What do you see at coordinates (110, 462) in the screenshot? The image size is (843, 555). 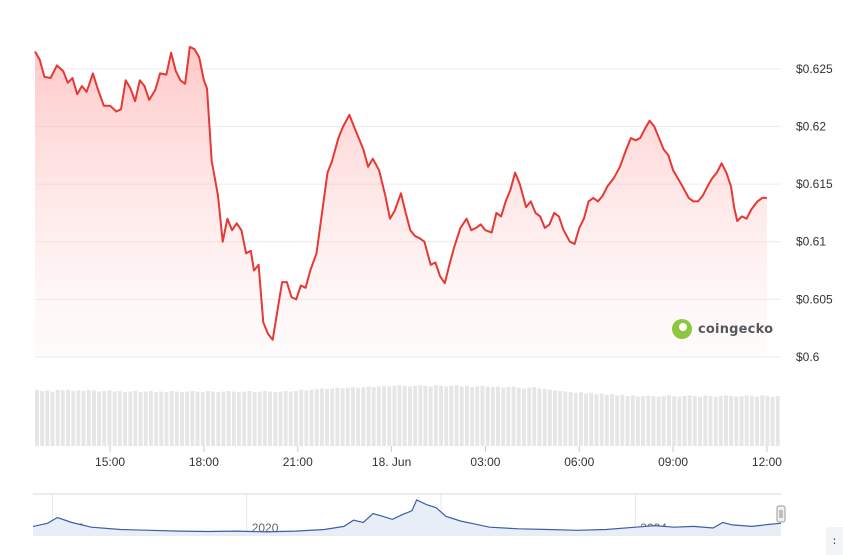 I see `x-tick-label: 15:00` at bounding box center [110, 462].